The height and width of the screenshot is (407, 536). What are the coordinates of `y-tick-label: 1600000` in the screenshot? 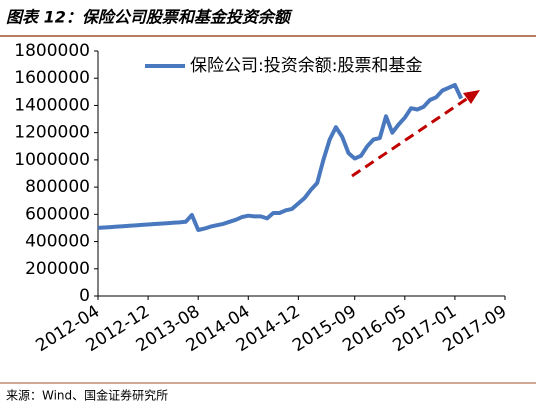 It's located at (52, 78).